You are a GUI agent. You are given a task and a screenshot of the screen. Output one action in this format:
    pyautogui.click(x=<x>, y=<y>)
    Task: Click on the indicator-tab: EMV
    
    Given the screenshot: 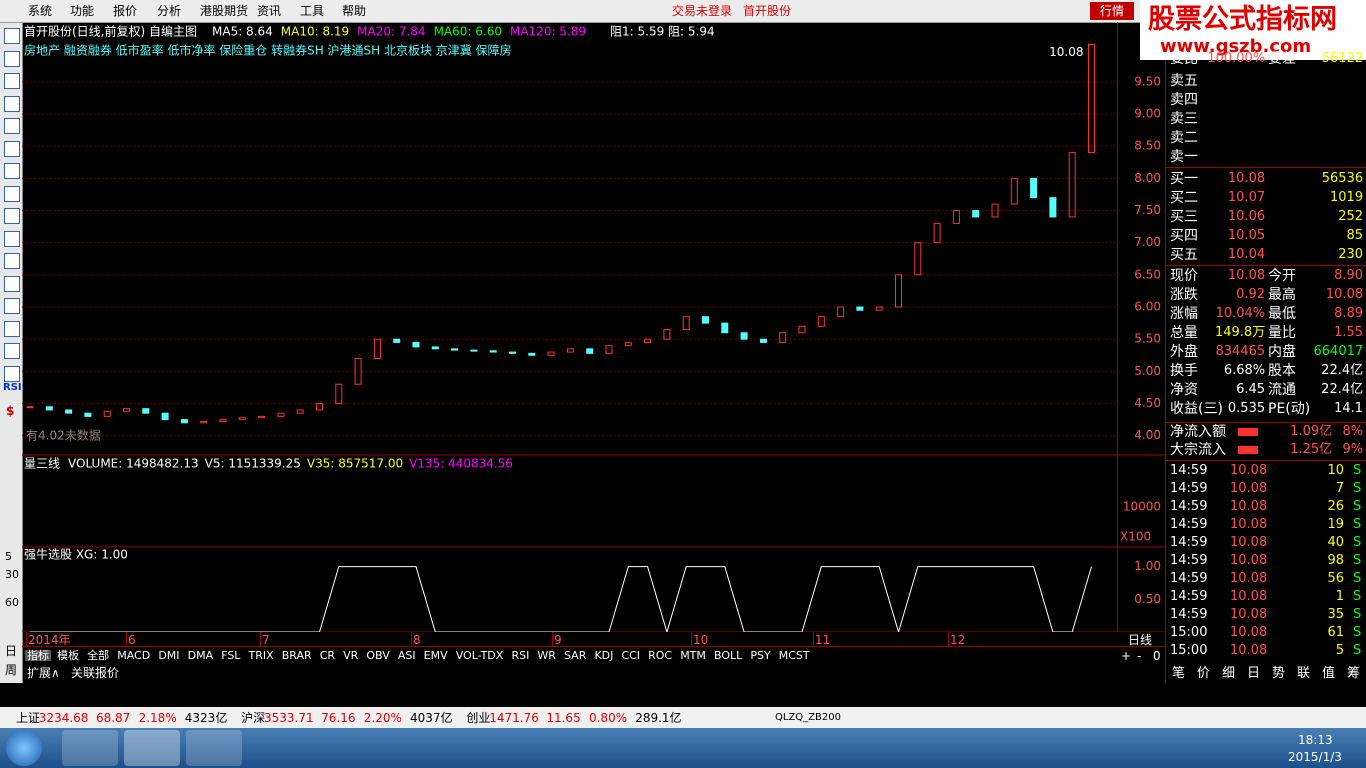 What is the action you would take?
    pyautogui.click(x=435, y=655)
    